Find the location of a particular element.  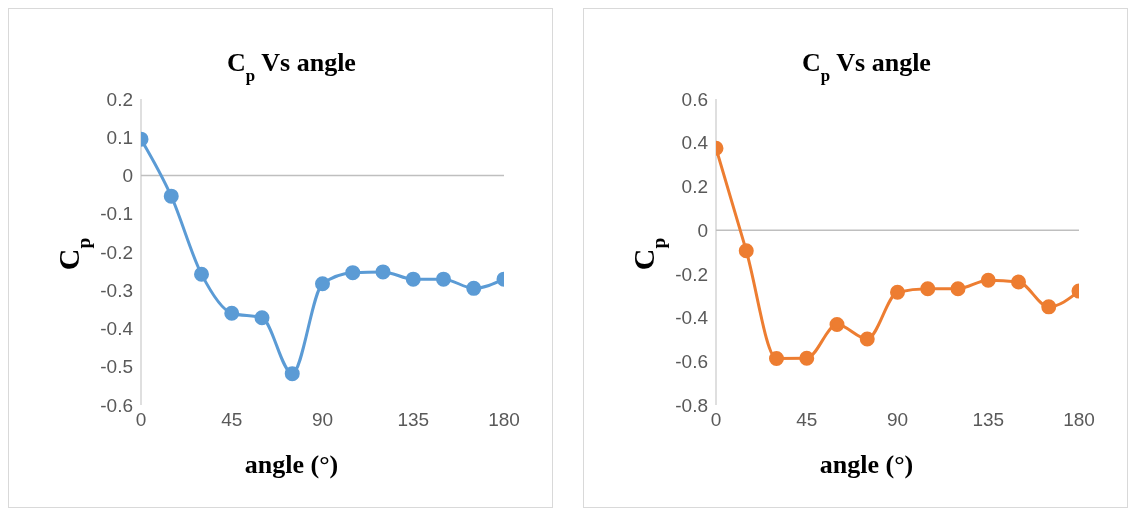

y-tick-label: -0.8 is located at coordinates (691, 405).